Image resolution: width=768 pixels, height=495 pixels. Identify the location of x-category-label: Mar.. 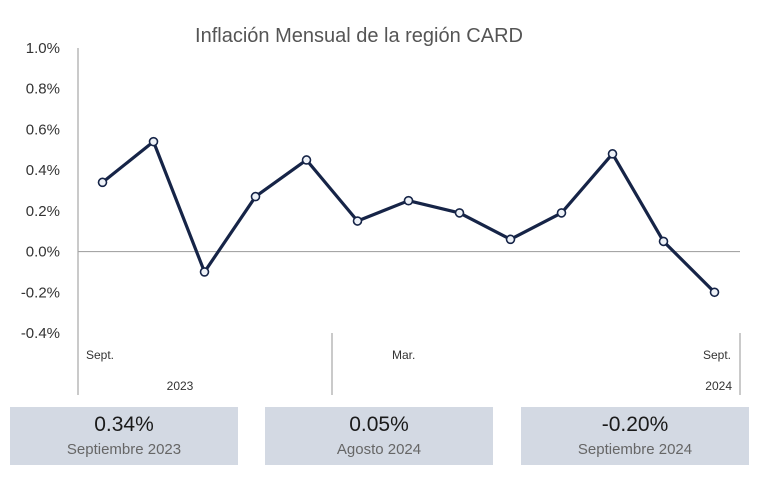
(403, 355).